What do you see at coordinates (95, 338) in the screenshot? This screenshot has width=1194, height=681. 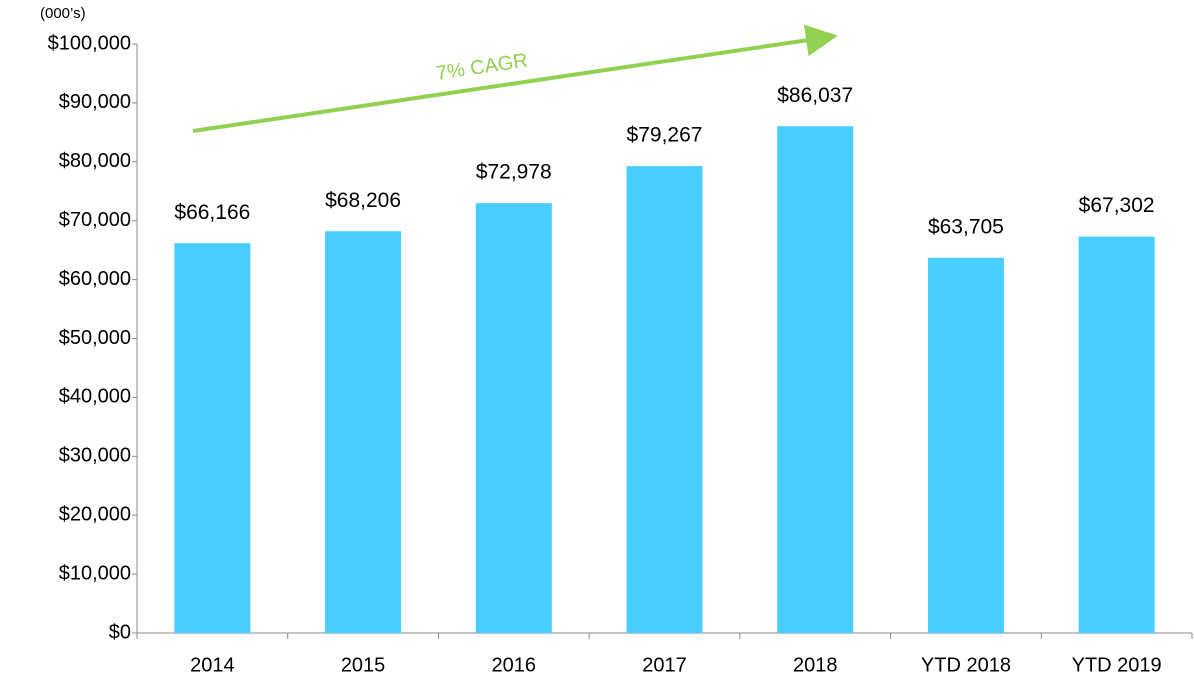 I see `y-tick-label: $50,000` at bounding box center [95, 338].